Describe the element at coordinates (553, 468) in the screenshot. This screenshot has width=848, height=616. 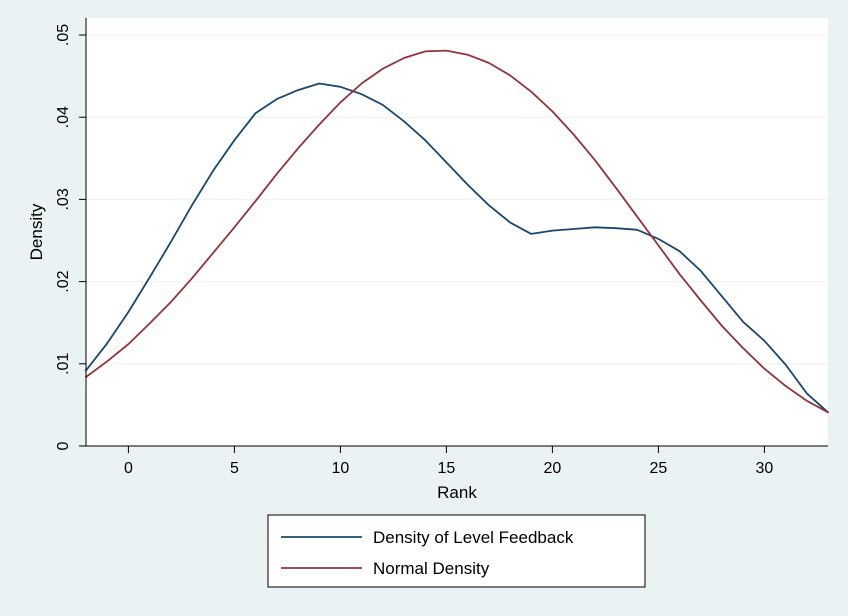
I see `x-tick-label: 20` at that location.